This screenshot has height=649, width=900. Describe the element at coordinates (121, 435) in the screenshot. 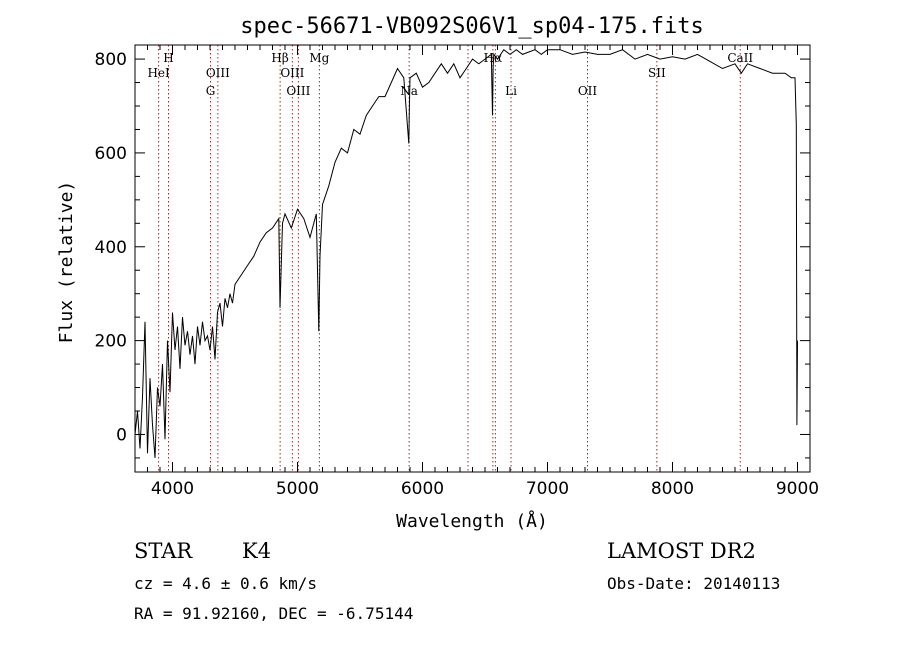

I see `y-tick-label: 0` at that location.